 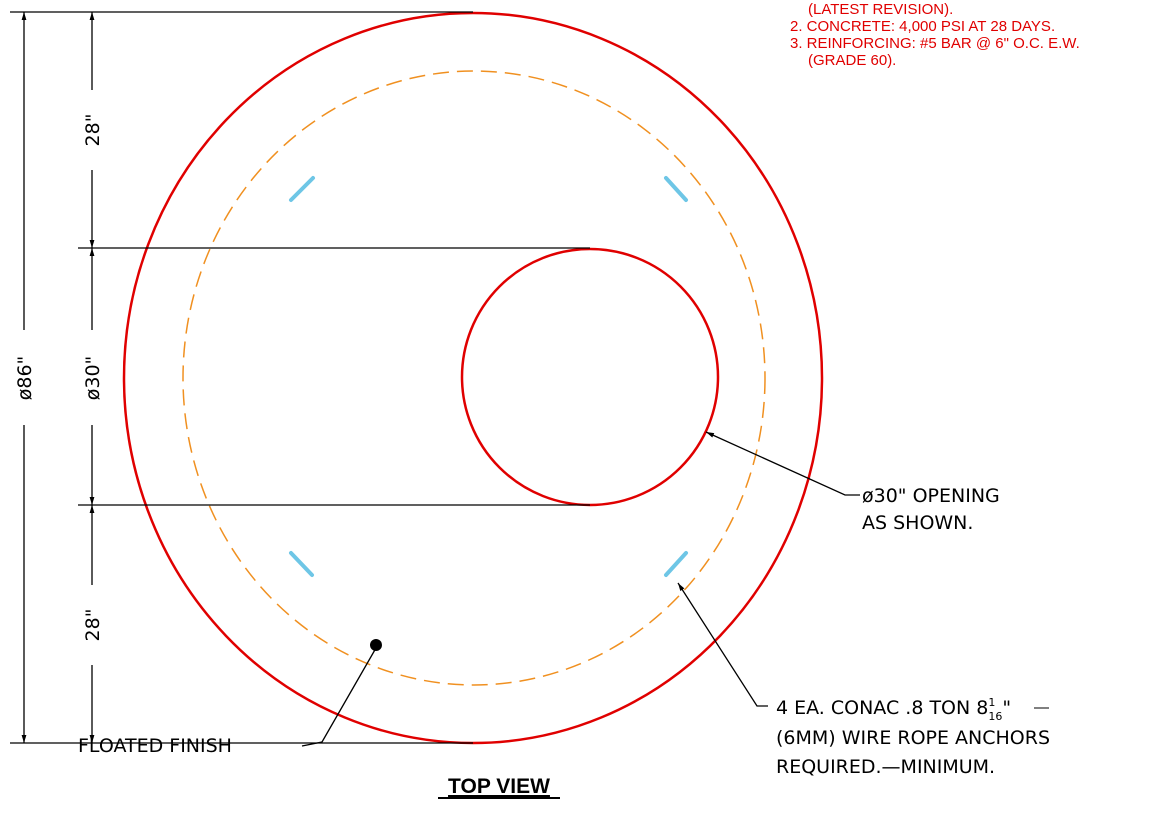 What do you see at coordinates (991, 702) in the screenshot?
I see `fraction-num: 1` at bounding box center [991, 702].